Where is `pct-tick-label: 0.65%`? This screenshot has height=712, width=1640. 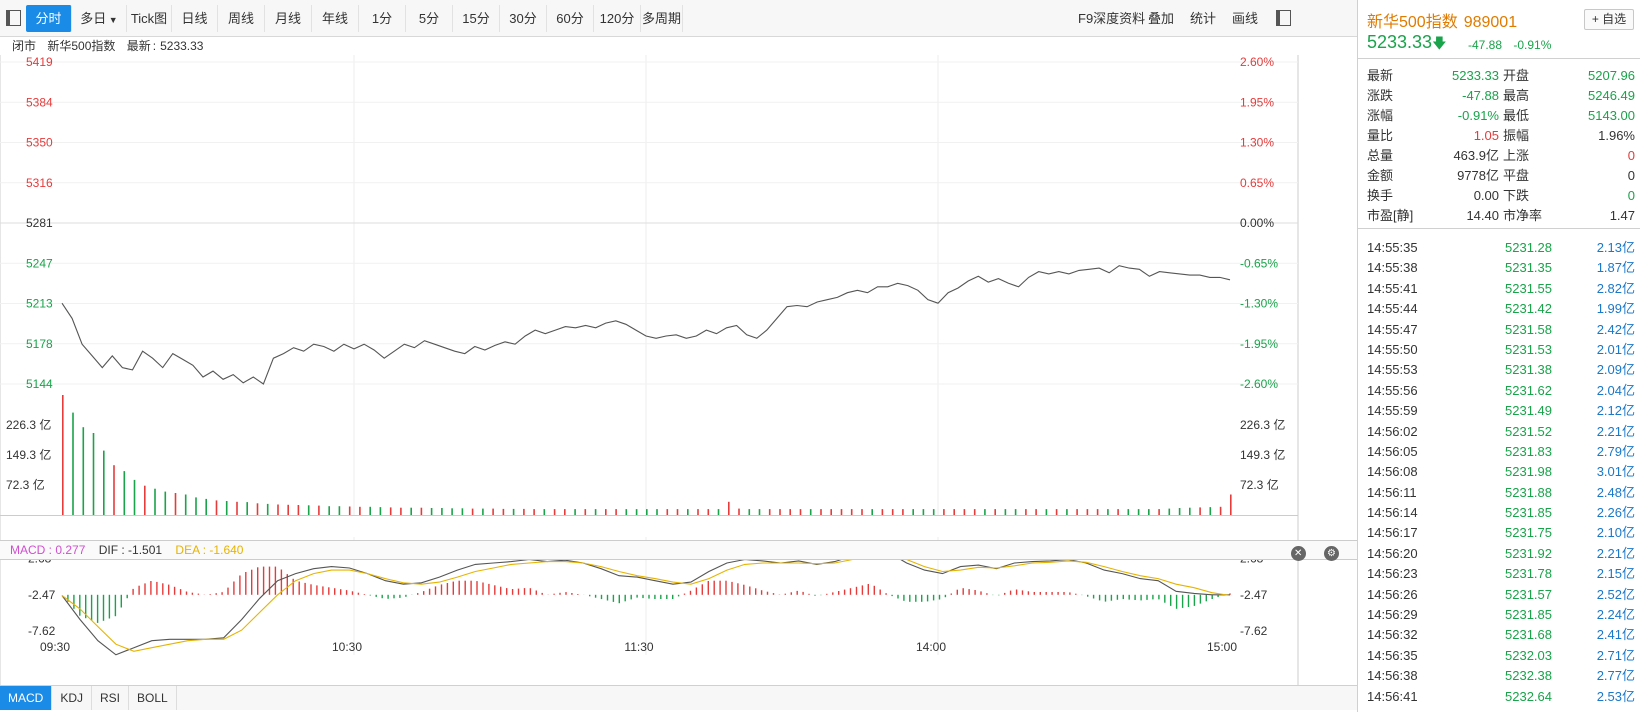 pct-tick-label: 0.65% is located at coordinates (1257, 183).